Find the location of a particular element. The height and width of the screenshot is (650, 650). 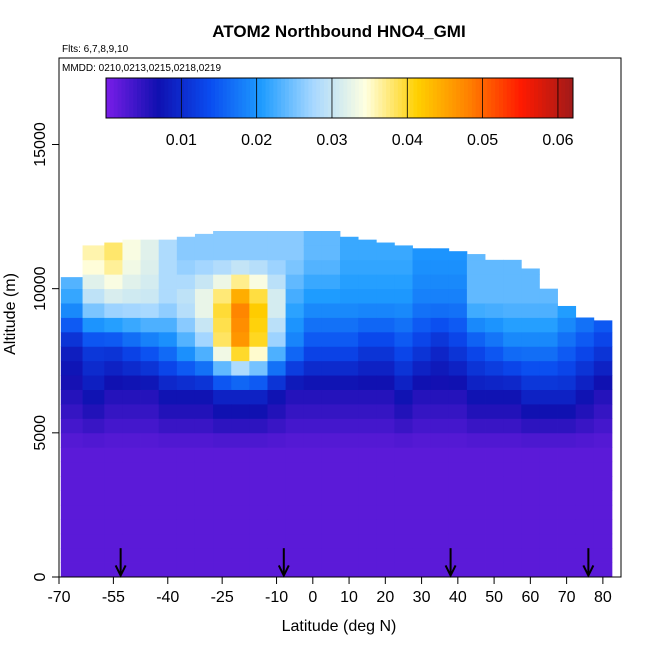

y-tick-label: 10000 is located at coordinates (40, 288).